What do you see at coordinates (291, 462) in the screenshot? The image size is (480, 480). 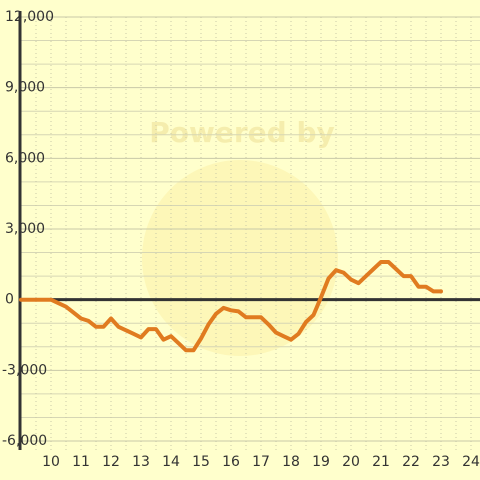 I see `x-tick-label: 18` at bounding box center [291, 462].